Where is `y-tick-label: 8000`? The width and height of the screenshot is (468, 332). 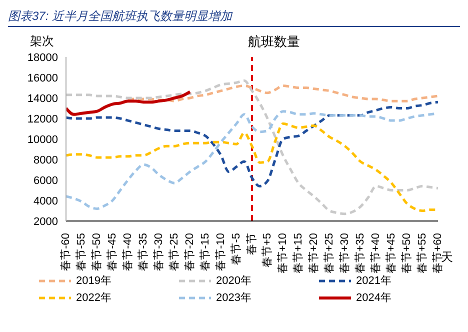
y-tick-label: 8000 is located at coordinates (46, 160).